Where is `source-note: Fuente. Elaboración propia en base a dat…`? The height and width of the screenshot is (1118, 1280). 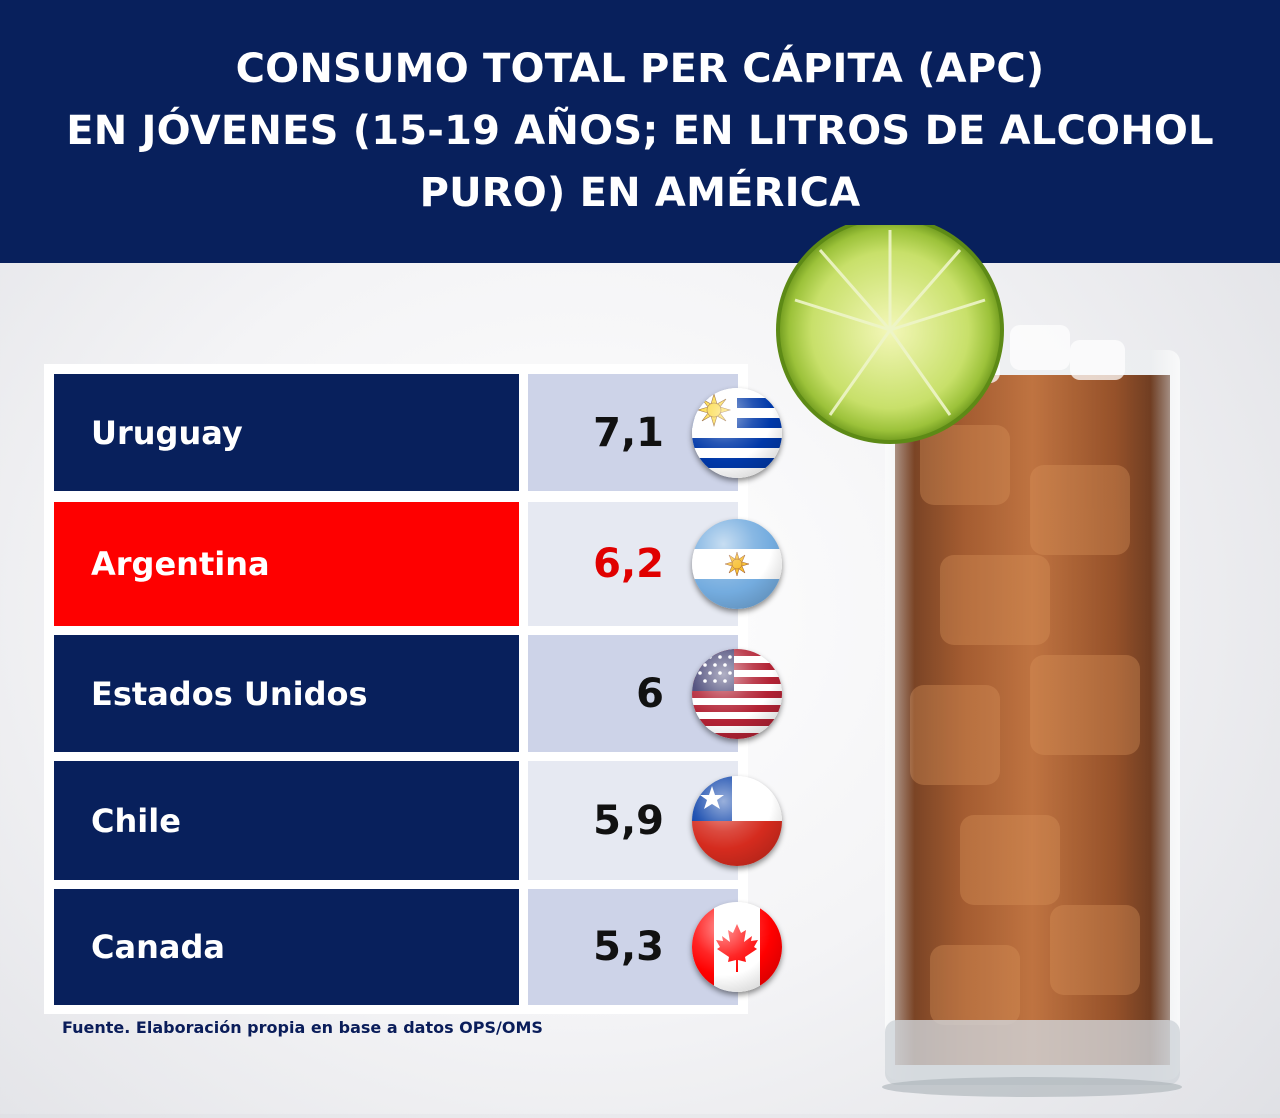
source-note: Fuente. Elaboración propia en base a dat… is located at coordinates (302, 1027).